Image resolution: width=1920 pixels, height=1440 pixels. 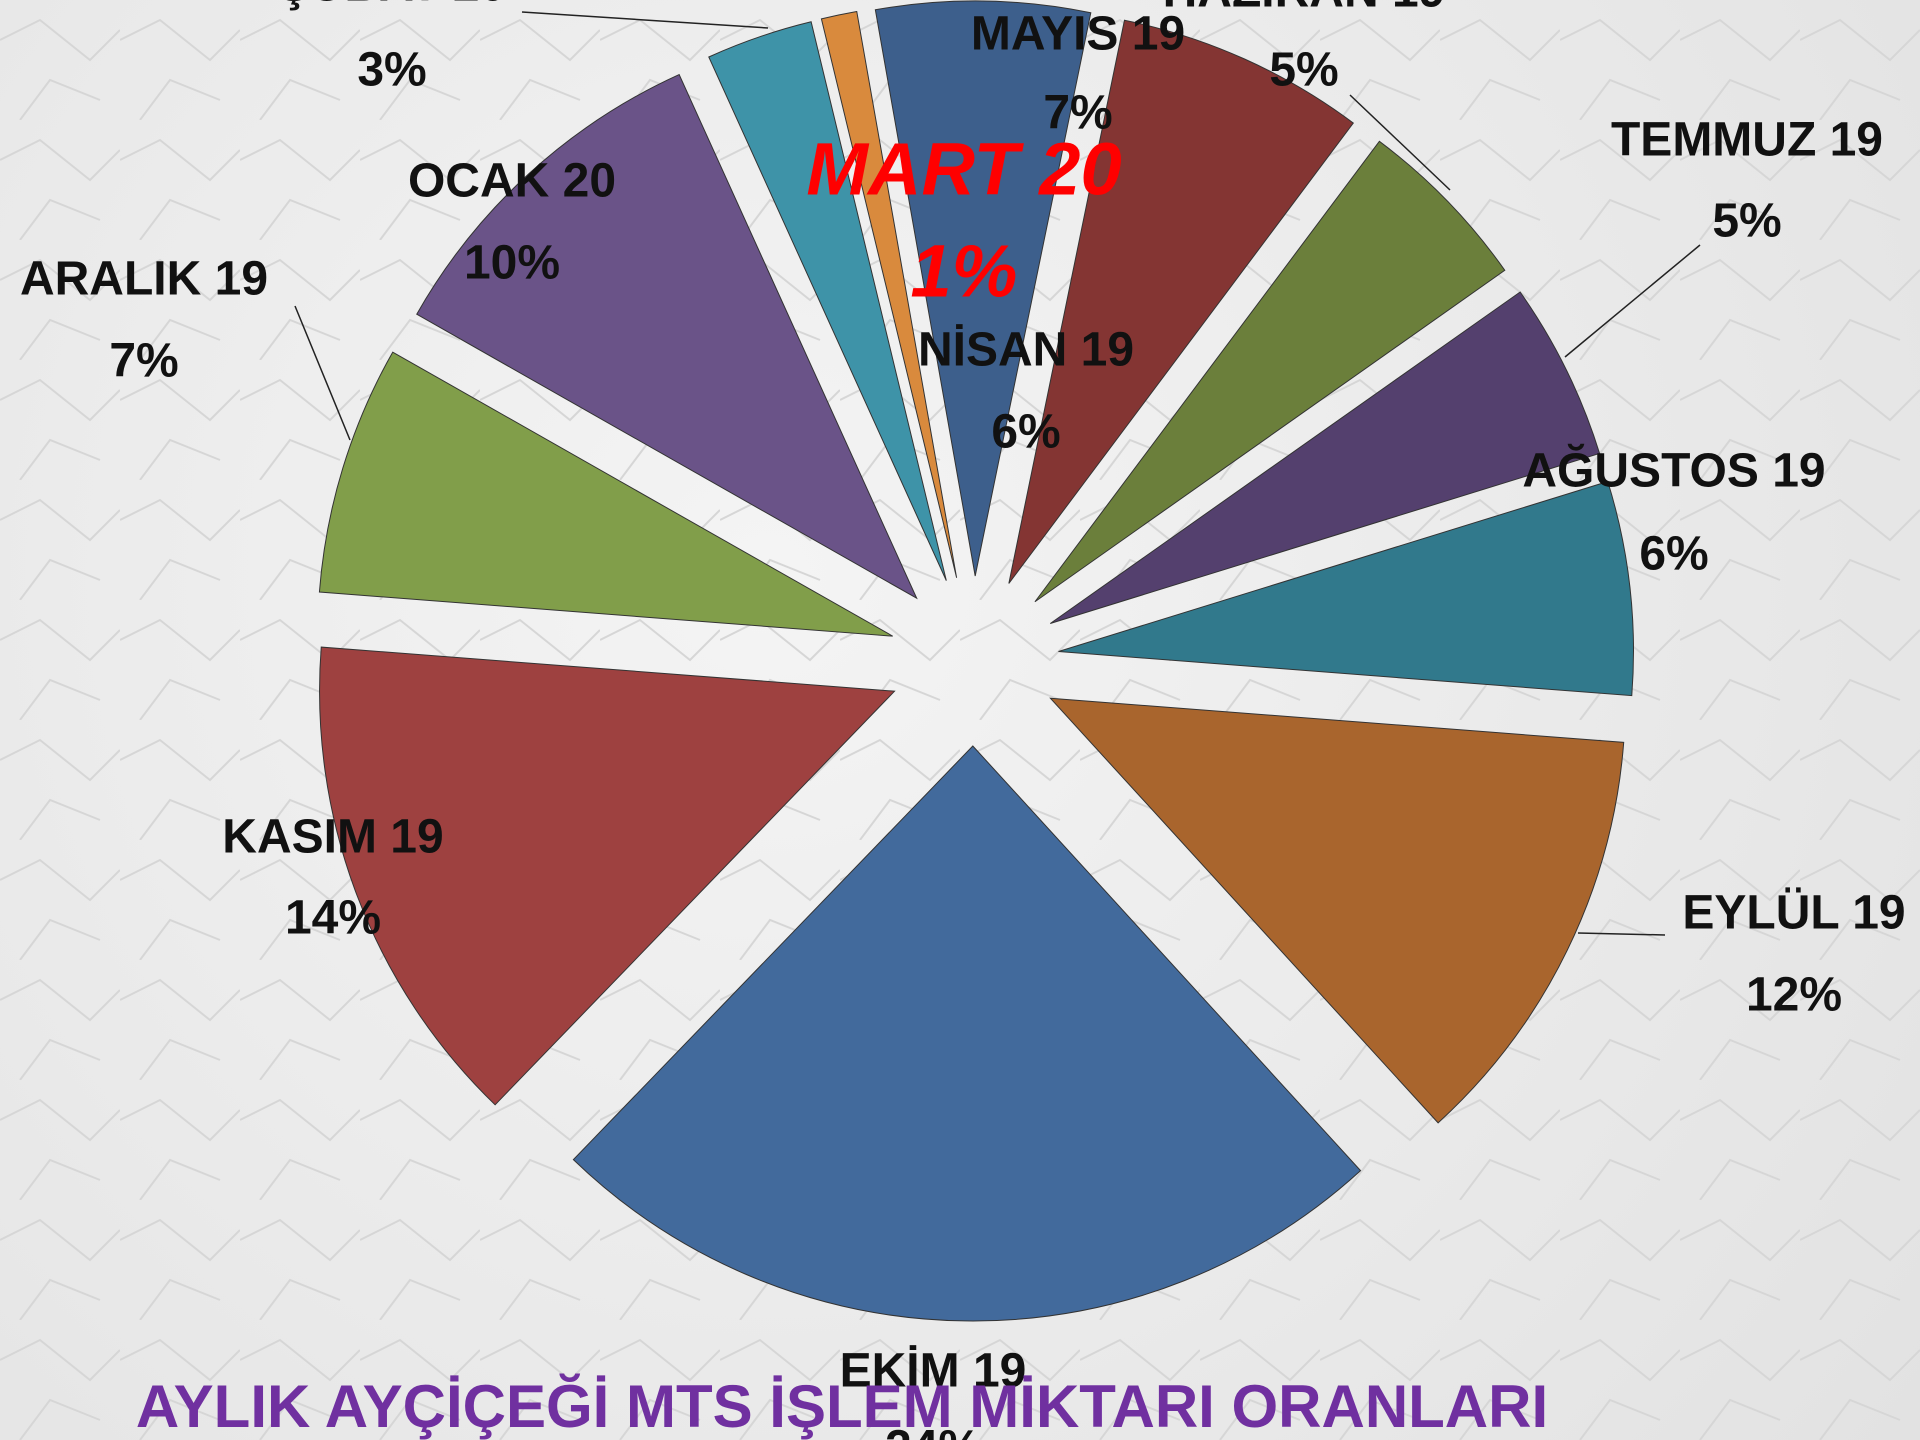 I want to click on category-label: ARALIK 19, so click(x=144, y=279).